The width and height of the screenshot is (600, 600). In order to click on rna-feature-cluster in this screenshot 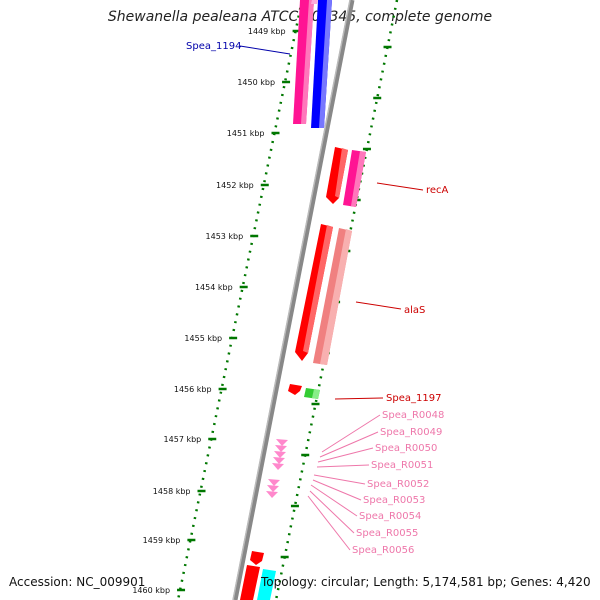, I will do `click(277, 468)`.